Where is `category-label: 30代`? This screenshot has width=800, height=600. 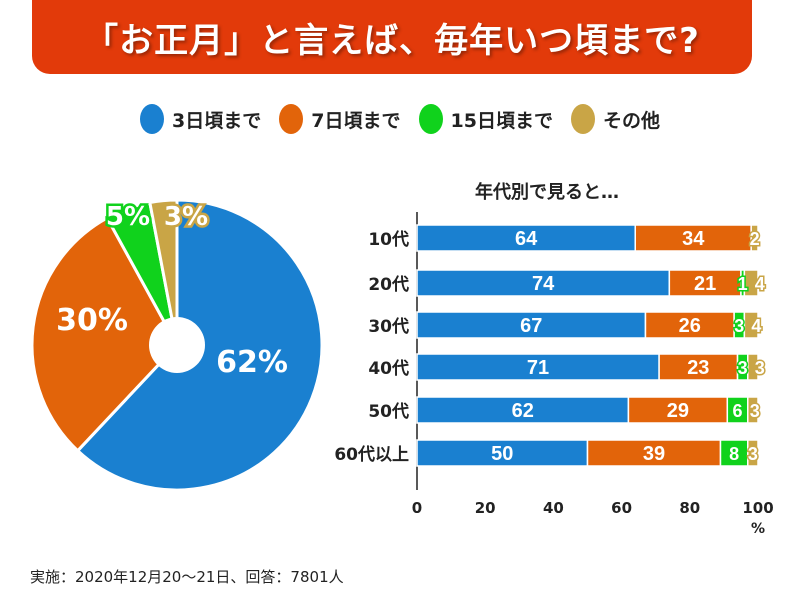 category-label: 30代 is located at coordinates (388, 326).